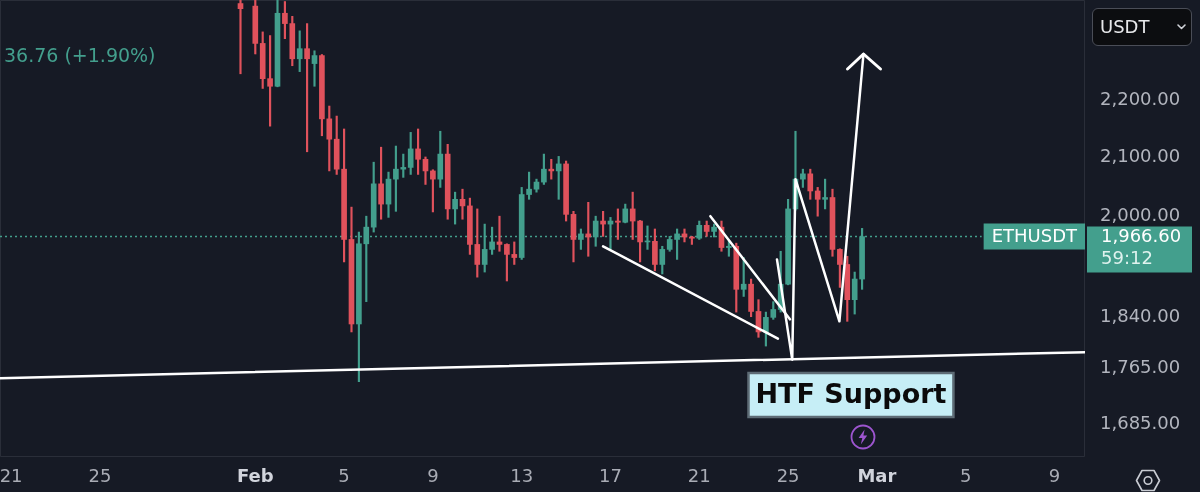  I want to click on y-tick-label: 2,100.00, so click(1140, 155).